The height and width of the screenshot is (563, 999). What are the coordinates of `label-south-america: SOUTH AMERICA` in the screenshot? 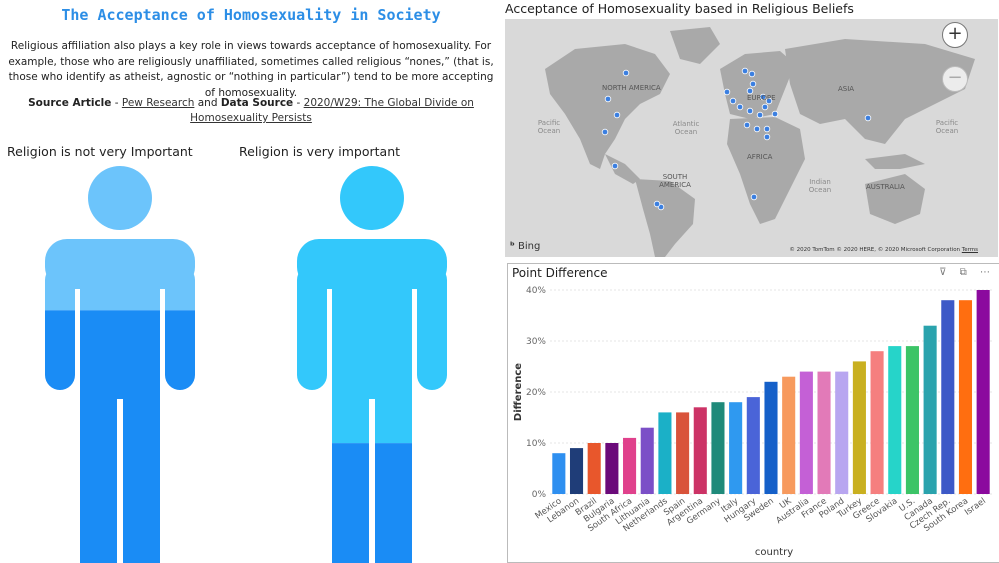 It's located at (675, 181).